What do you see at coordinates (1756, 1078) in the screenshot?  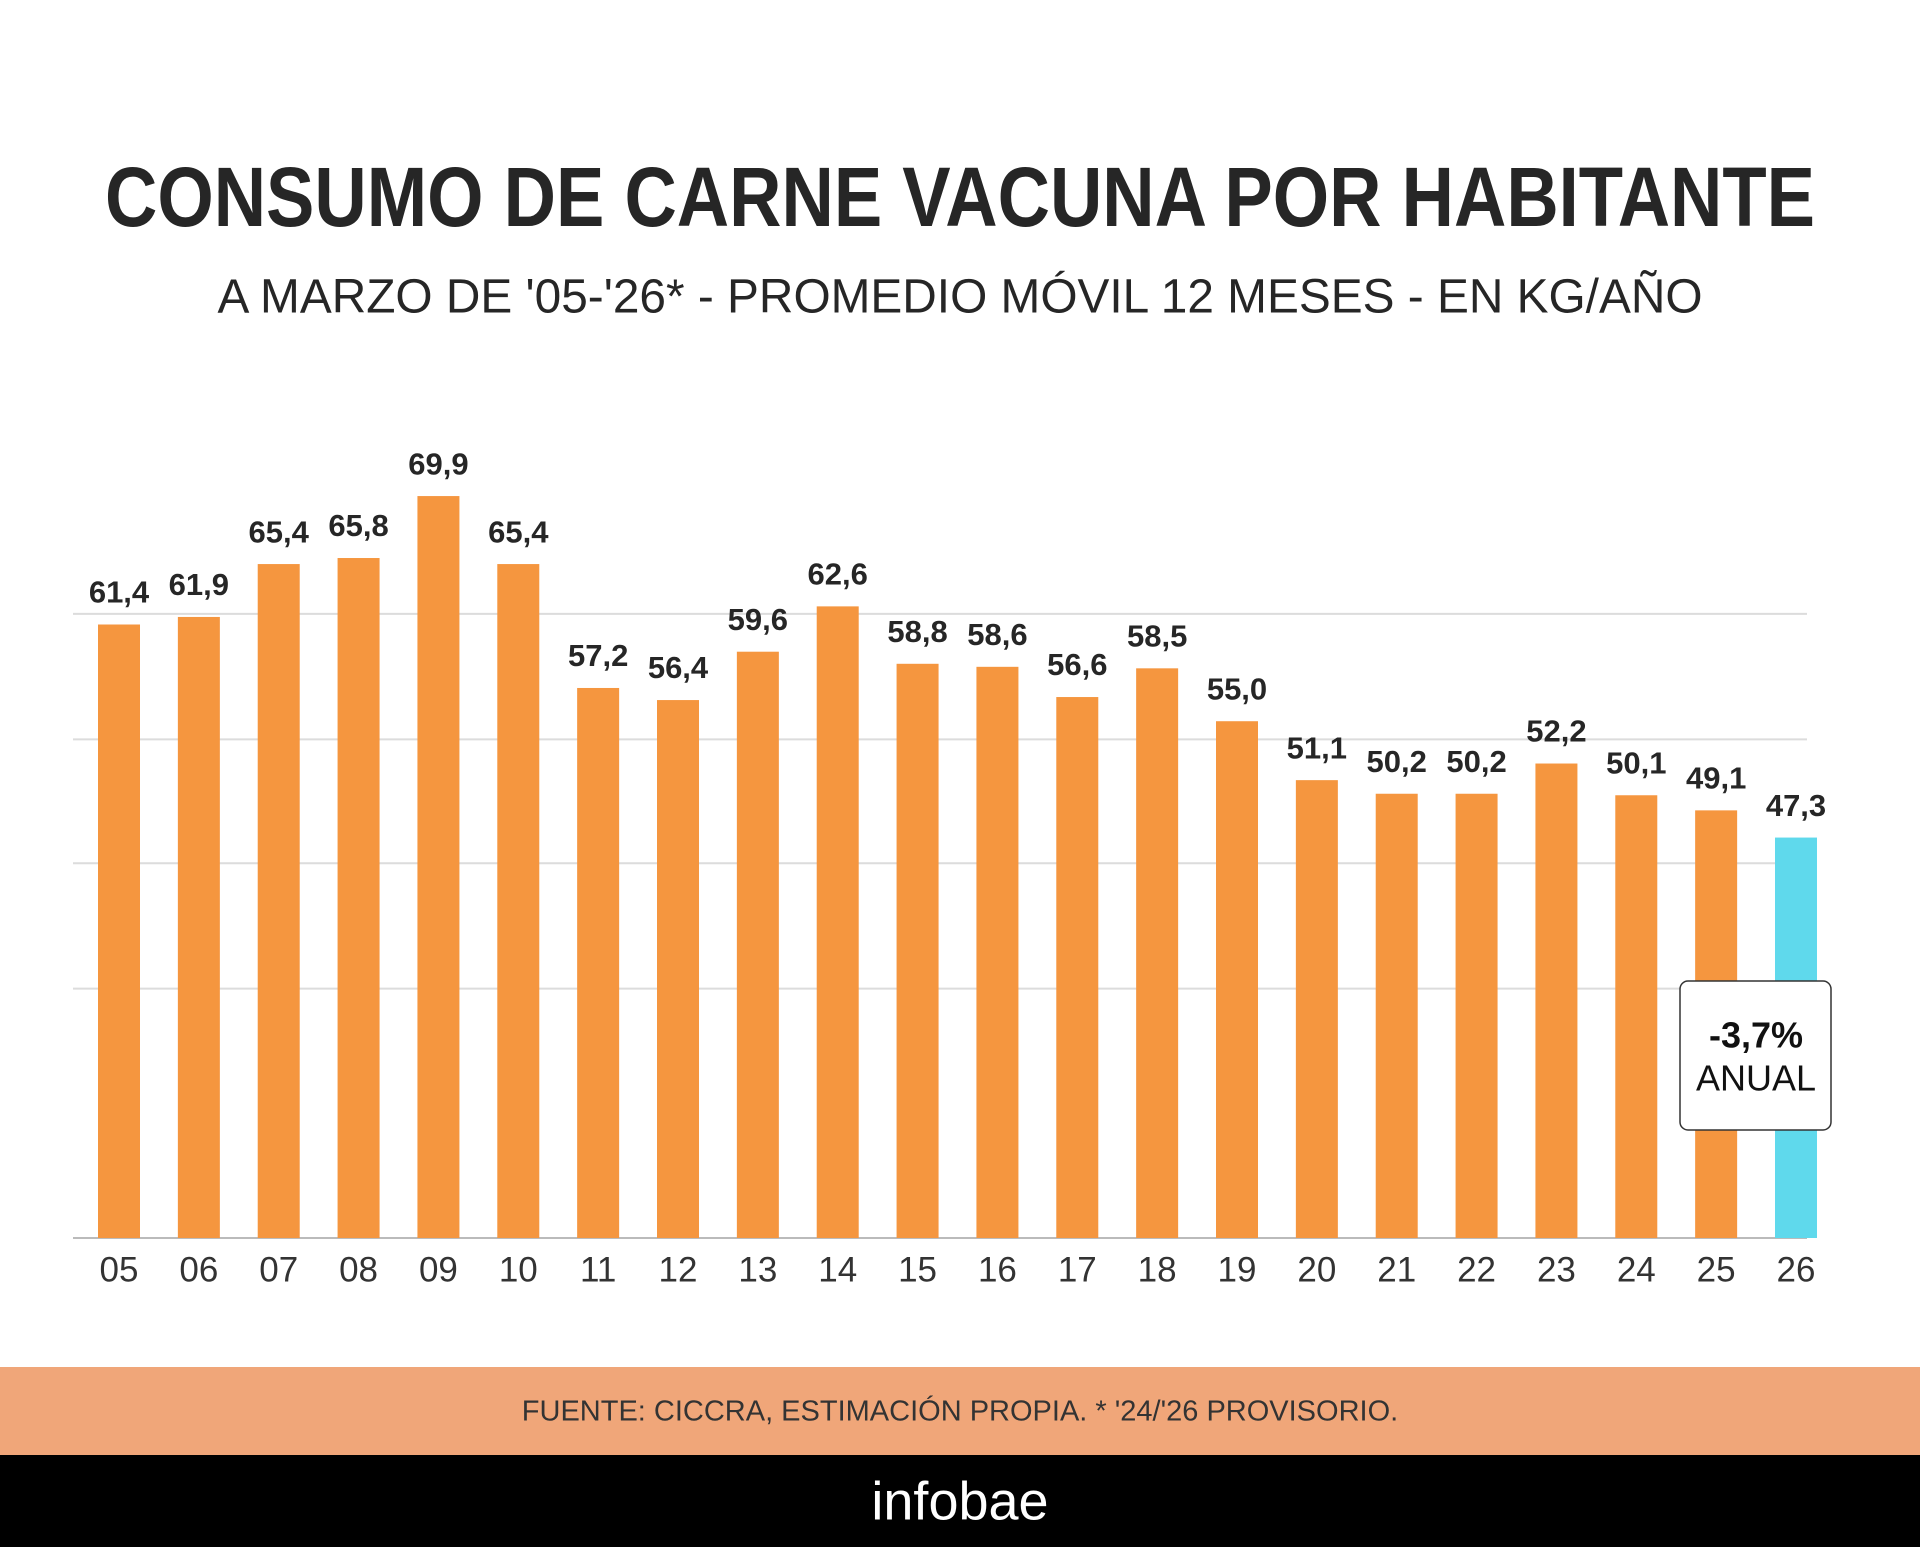 I see `annotation-text: ANUAL` at bounding box center [1756, 1078].